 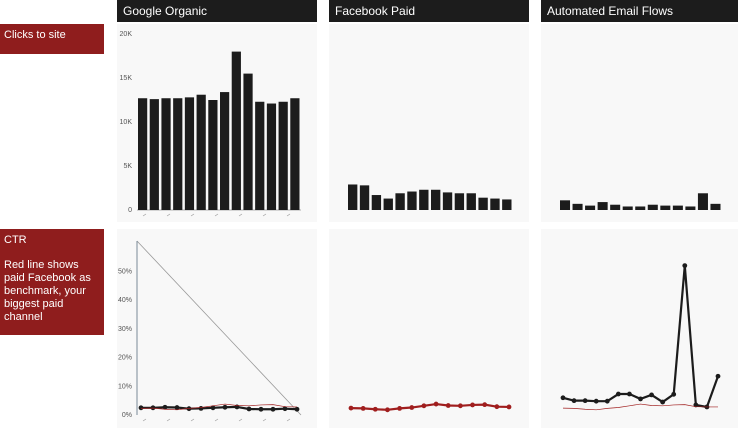 I want to click on y-tick-label: 10K, so click(x=126, y=122).